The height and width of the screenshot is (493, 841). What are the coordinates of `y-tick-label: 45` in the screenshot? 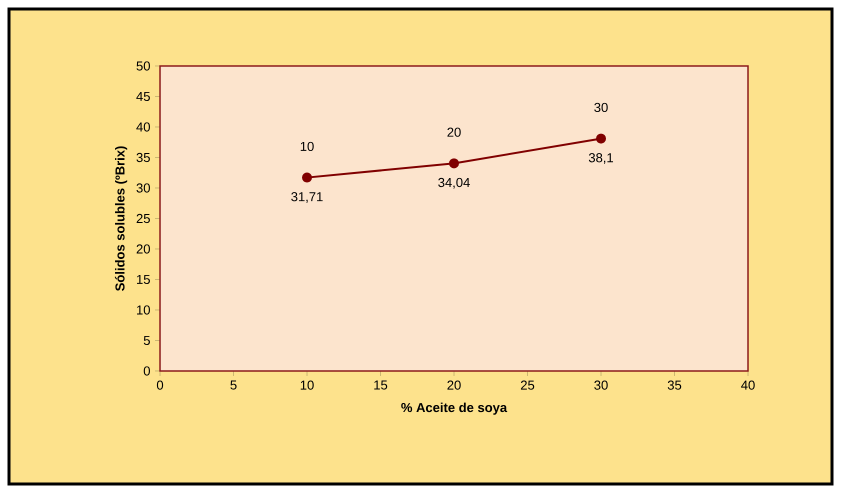 It's located at (143, 97).